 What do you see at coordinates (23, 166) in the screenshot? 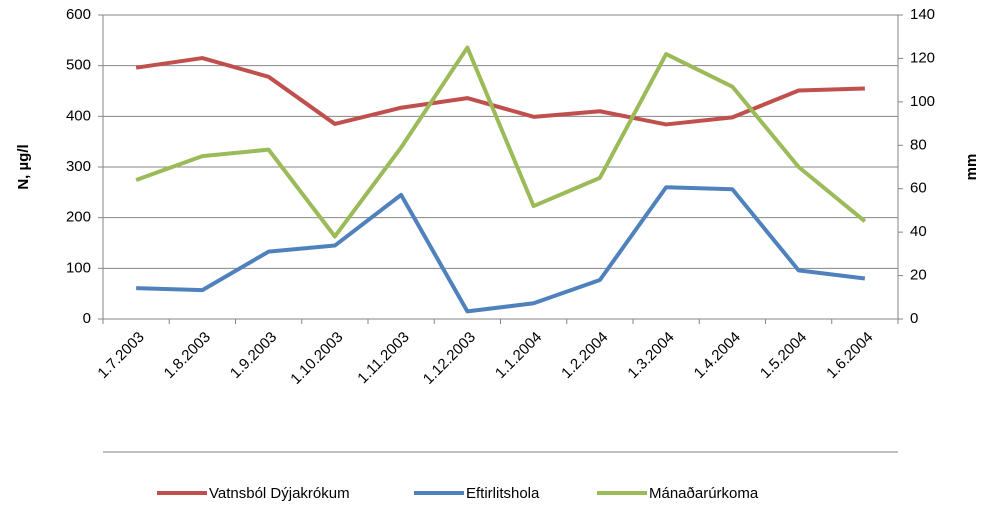
I see `y-axis-title: N, µg/l` at bounding box center [23, 166].